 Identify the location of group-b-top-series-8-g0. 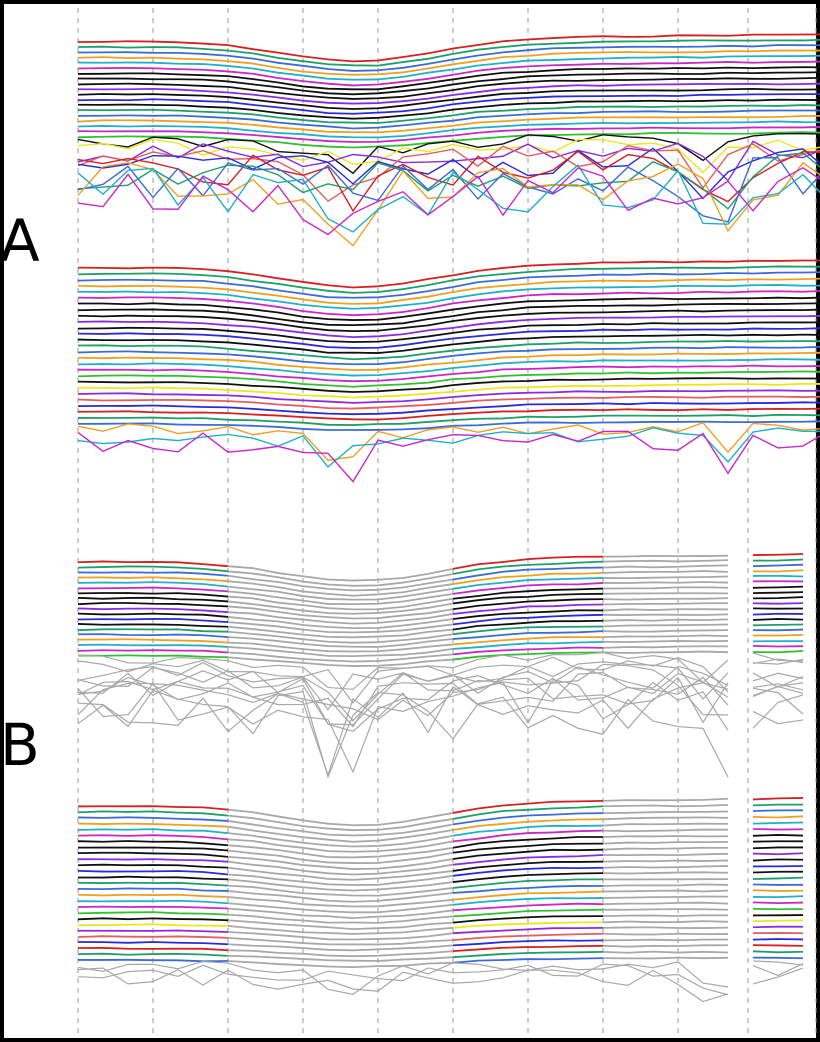
(340, 612).